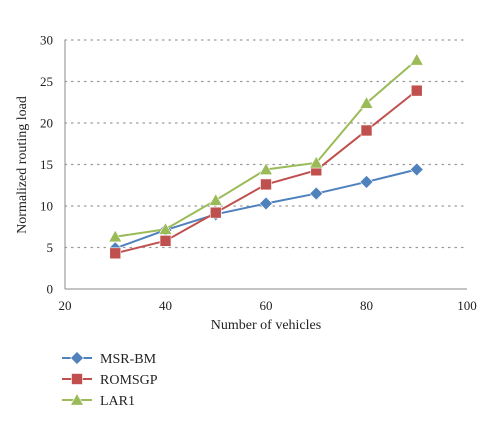  What do you see at coordinates (50, 247) in the screenshot?
I see `y-tick-label: 5` at bounding box center [50, 247].